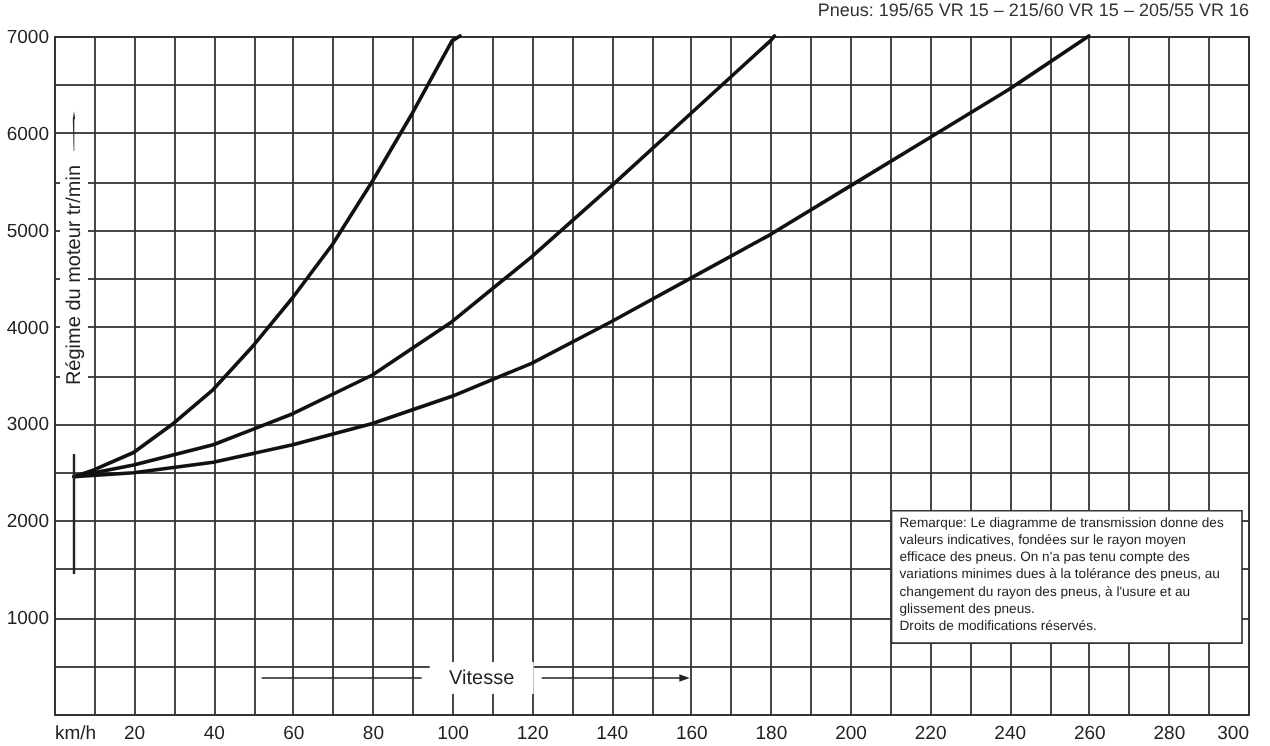  What do you see at coordinates (771, 734) in the screenshot?
I see `x-tick-label: 180` at bounding box center [771, 734].